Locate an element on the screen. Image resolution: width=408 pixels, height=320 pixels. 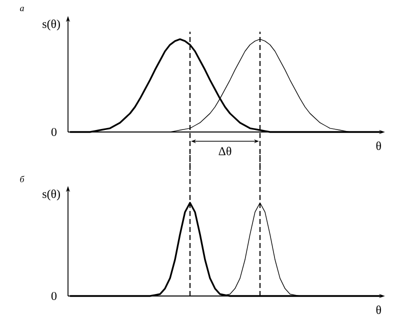
chart-title: б is located at coordinates (22, 179).